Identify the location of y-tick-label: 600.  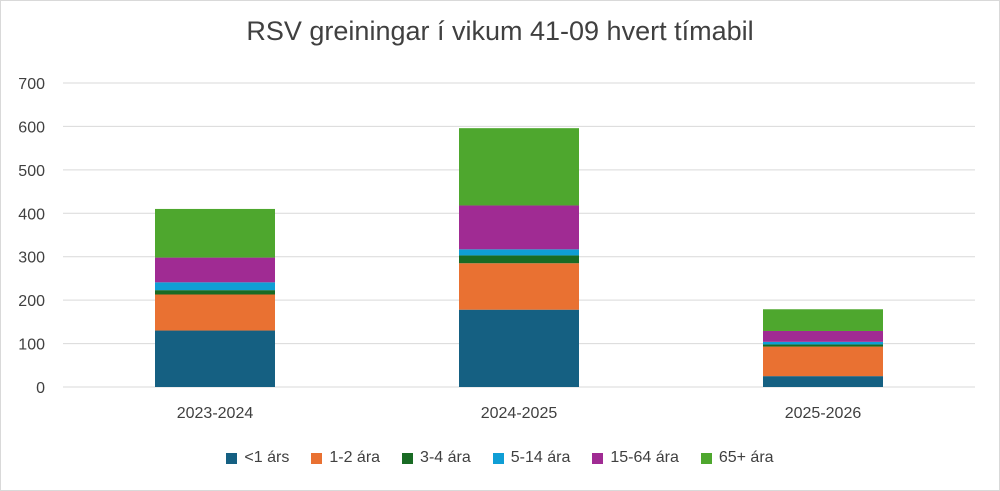
(31, 127).